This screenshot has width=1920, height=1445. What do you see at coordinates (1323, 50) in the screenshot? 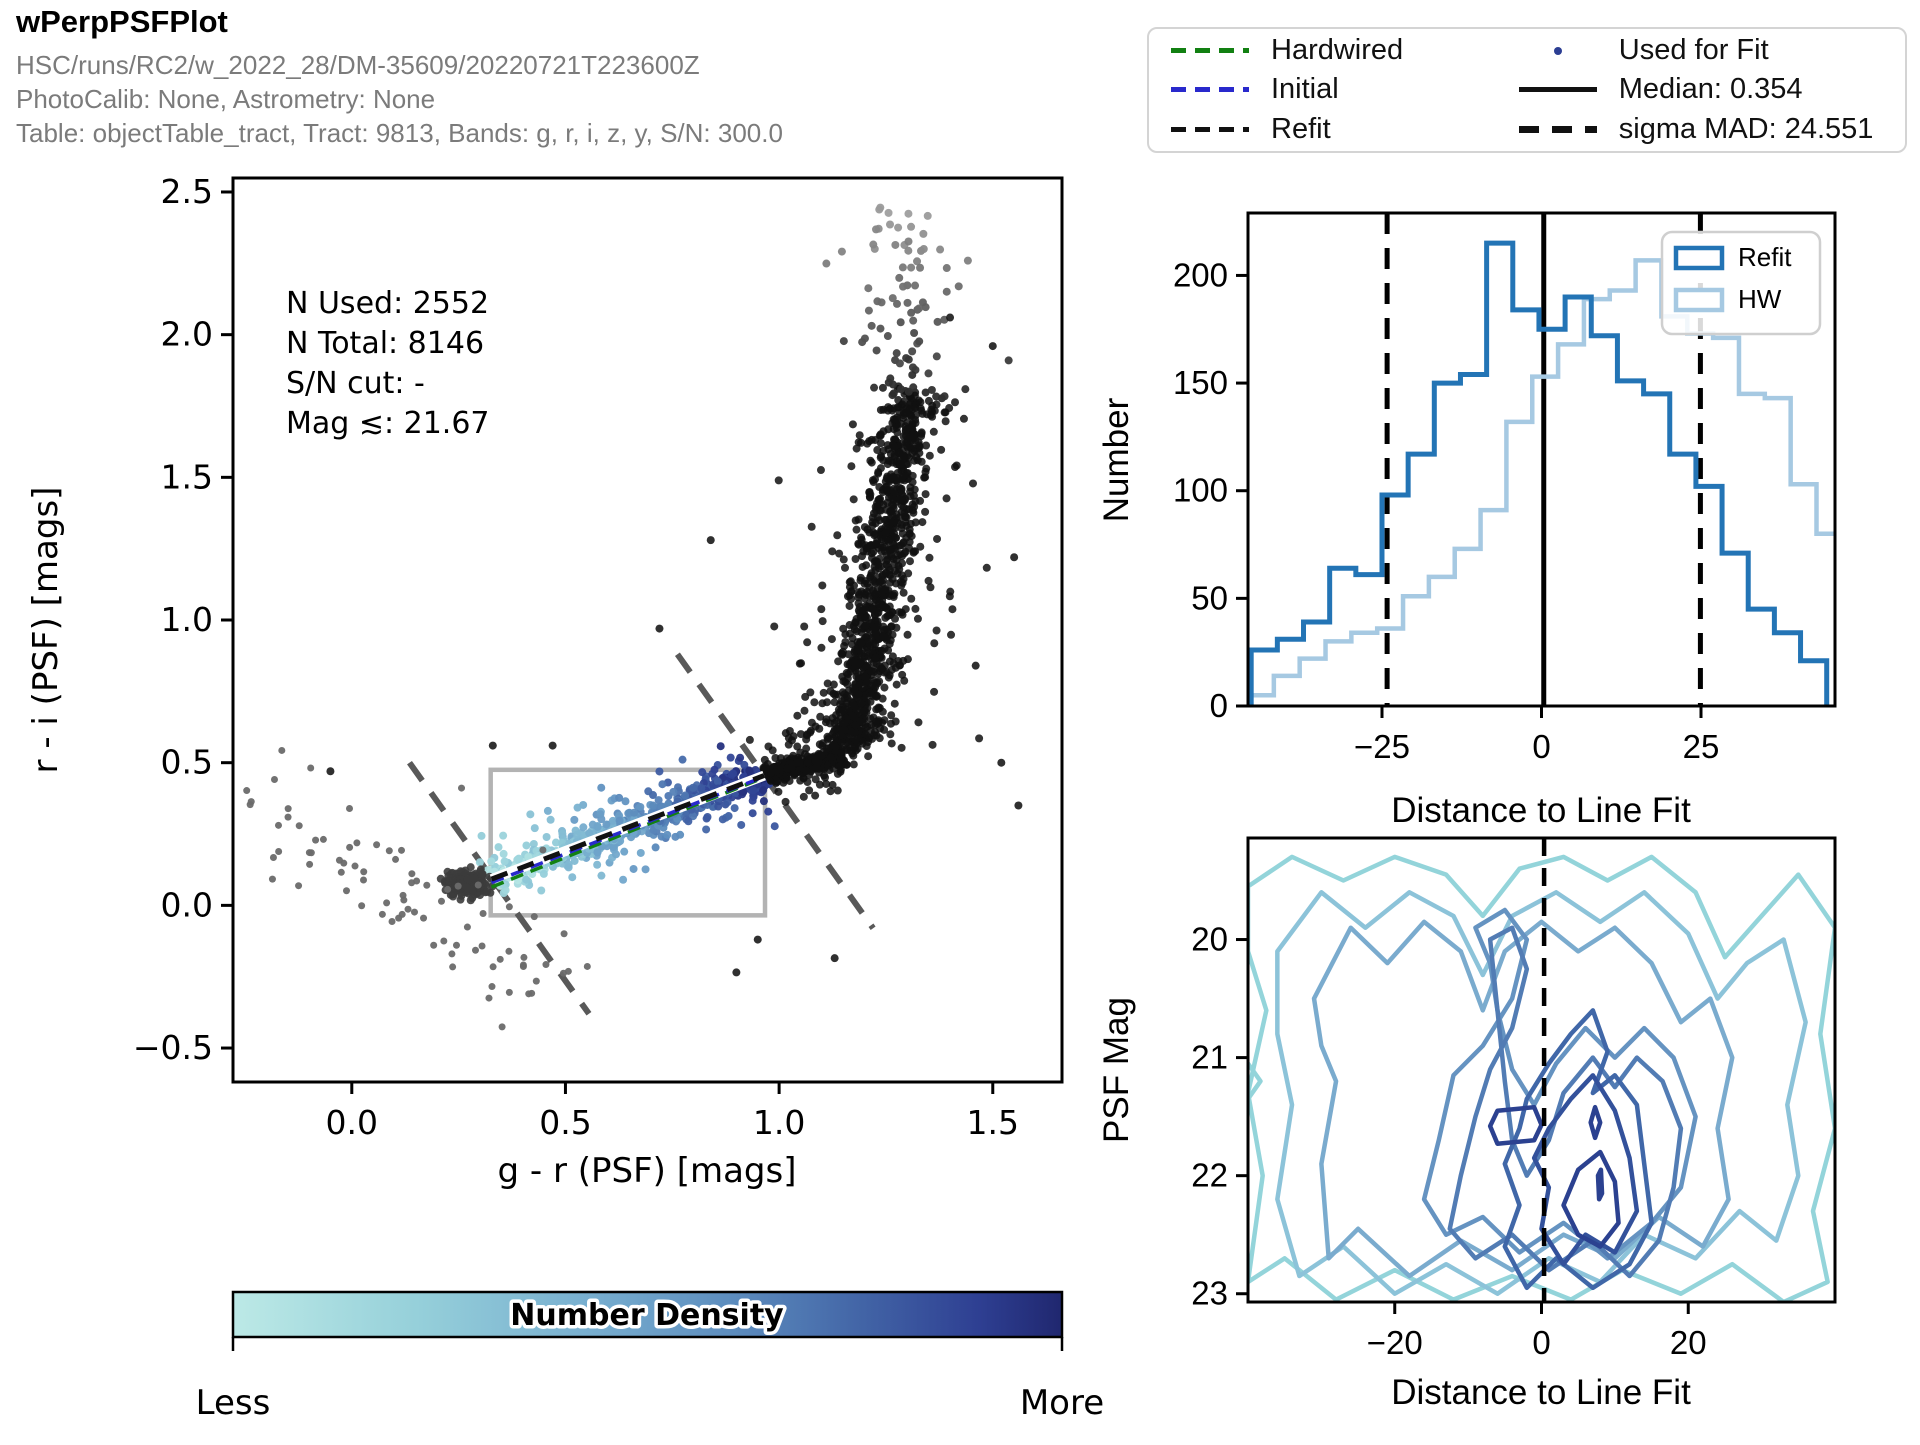
I see `legend-item-hardwired: Hardwired` at bounding box center [1323, 50].